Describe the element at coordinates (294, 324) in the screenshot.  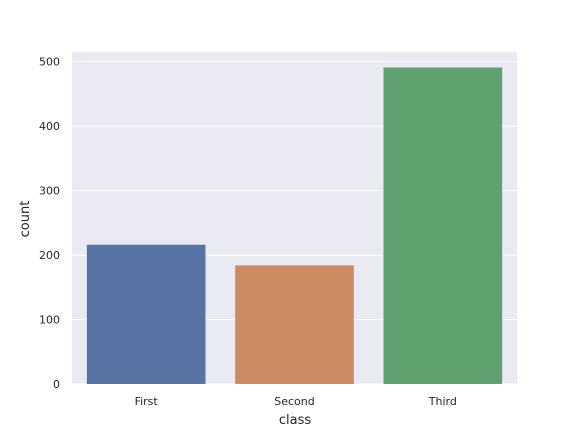
I see `bar-second` at that location.